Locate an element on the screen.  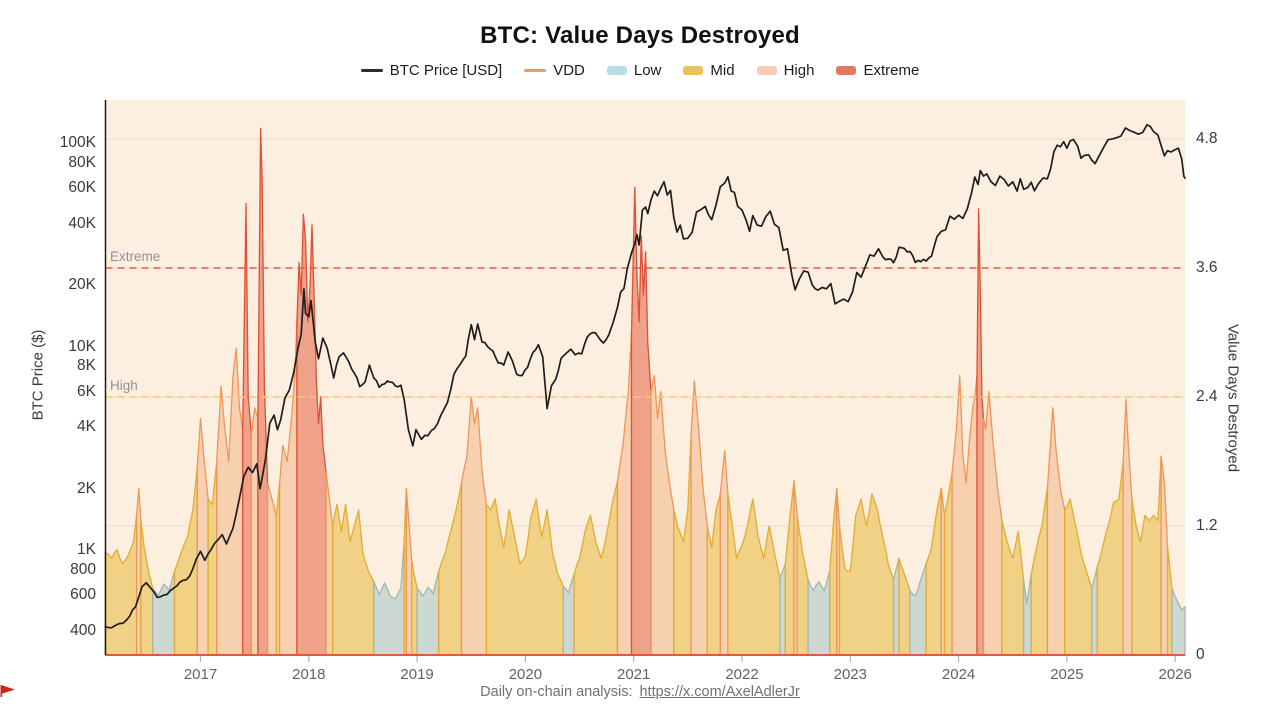
y-axis-tick-label: 1K is located at coordinates (86, 549).